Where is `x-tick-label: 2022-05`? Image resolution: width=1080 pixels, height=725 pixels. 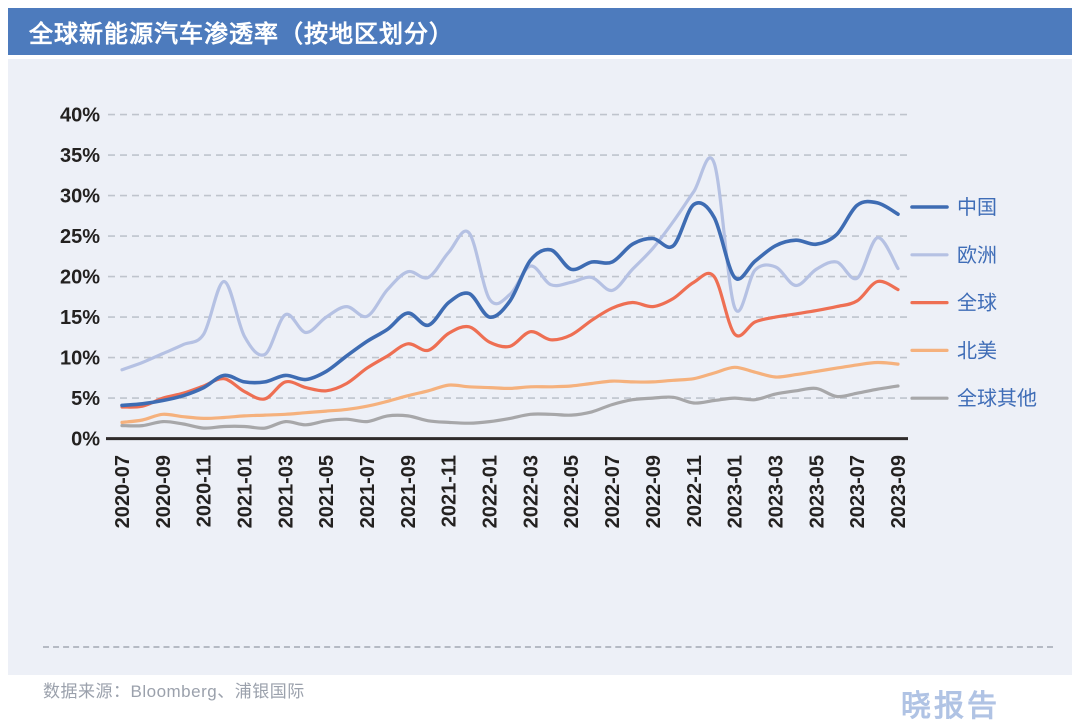
x-tick-label: 2022-05 is located at coordinates (572, 491).